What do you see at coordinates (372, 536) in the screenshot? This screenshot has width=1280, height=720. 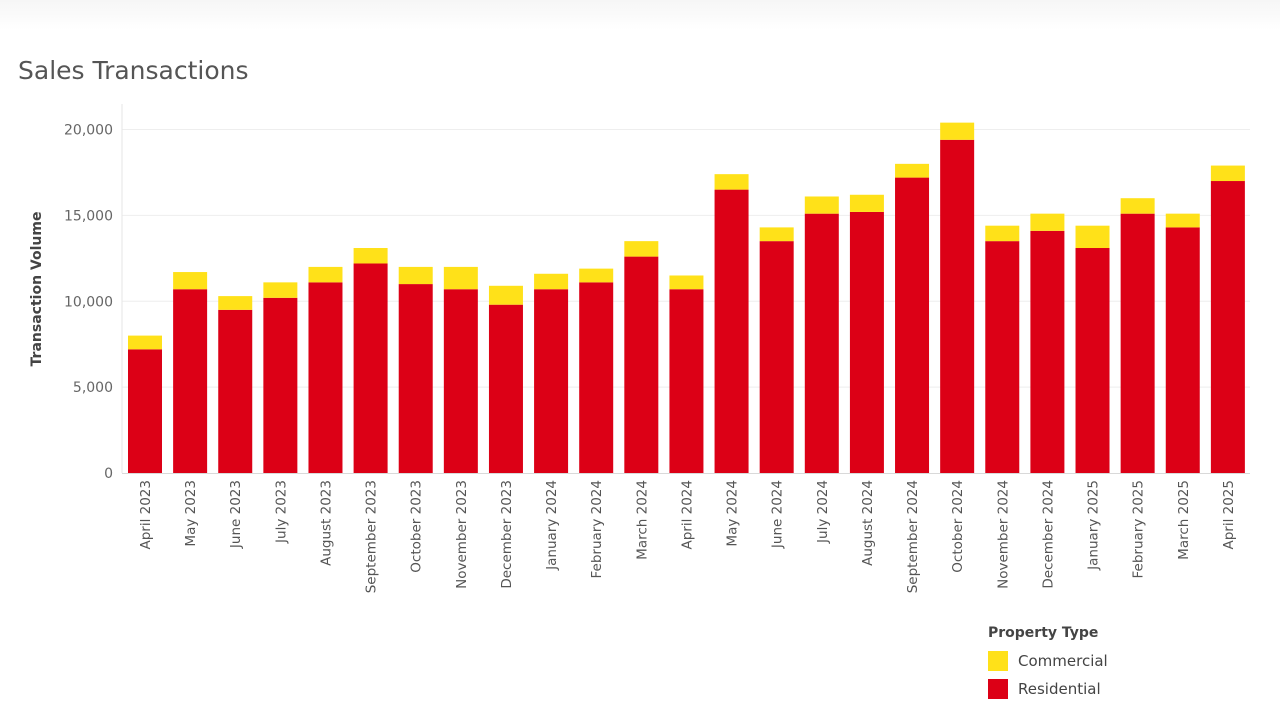 I see `x-tick-label: September 2023` at bounding box center [372, 536].